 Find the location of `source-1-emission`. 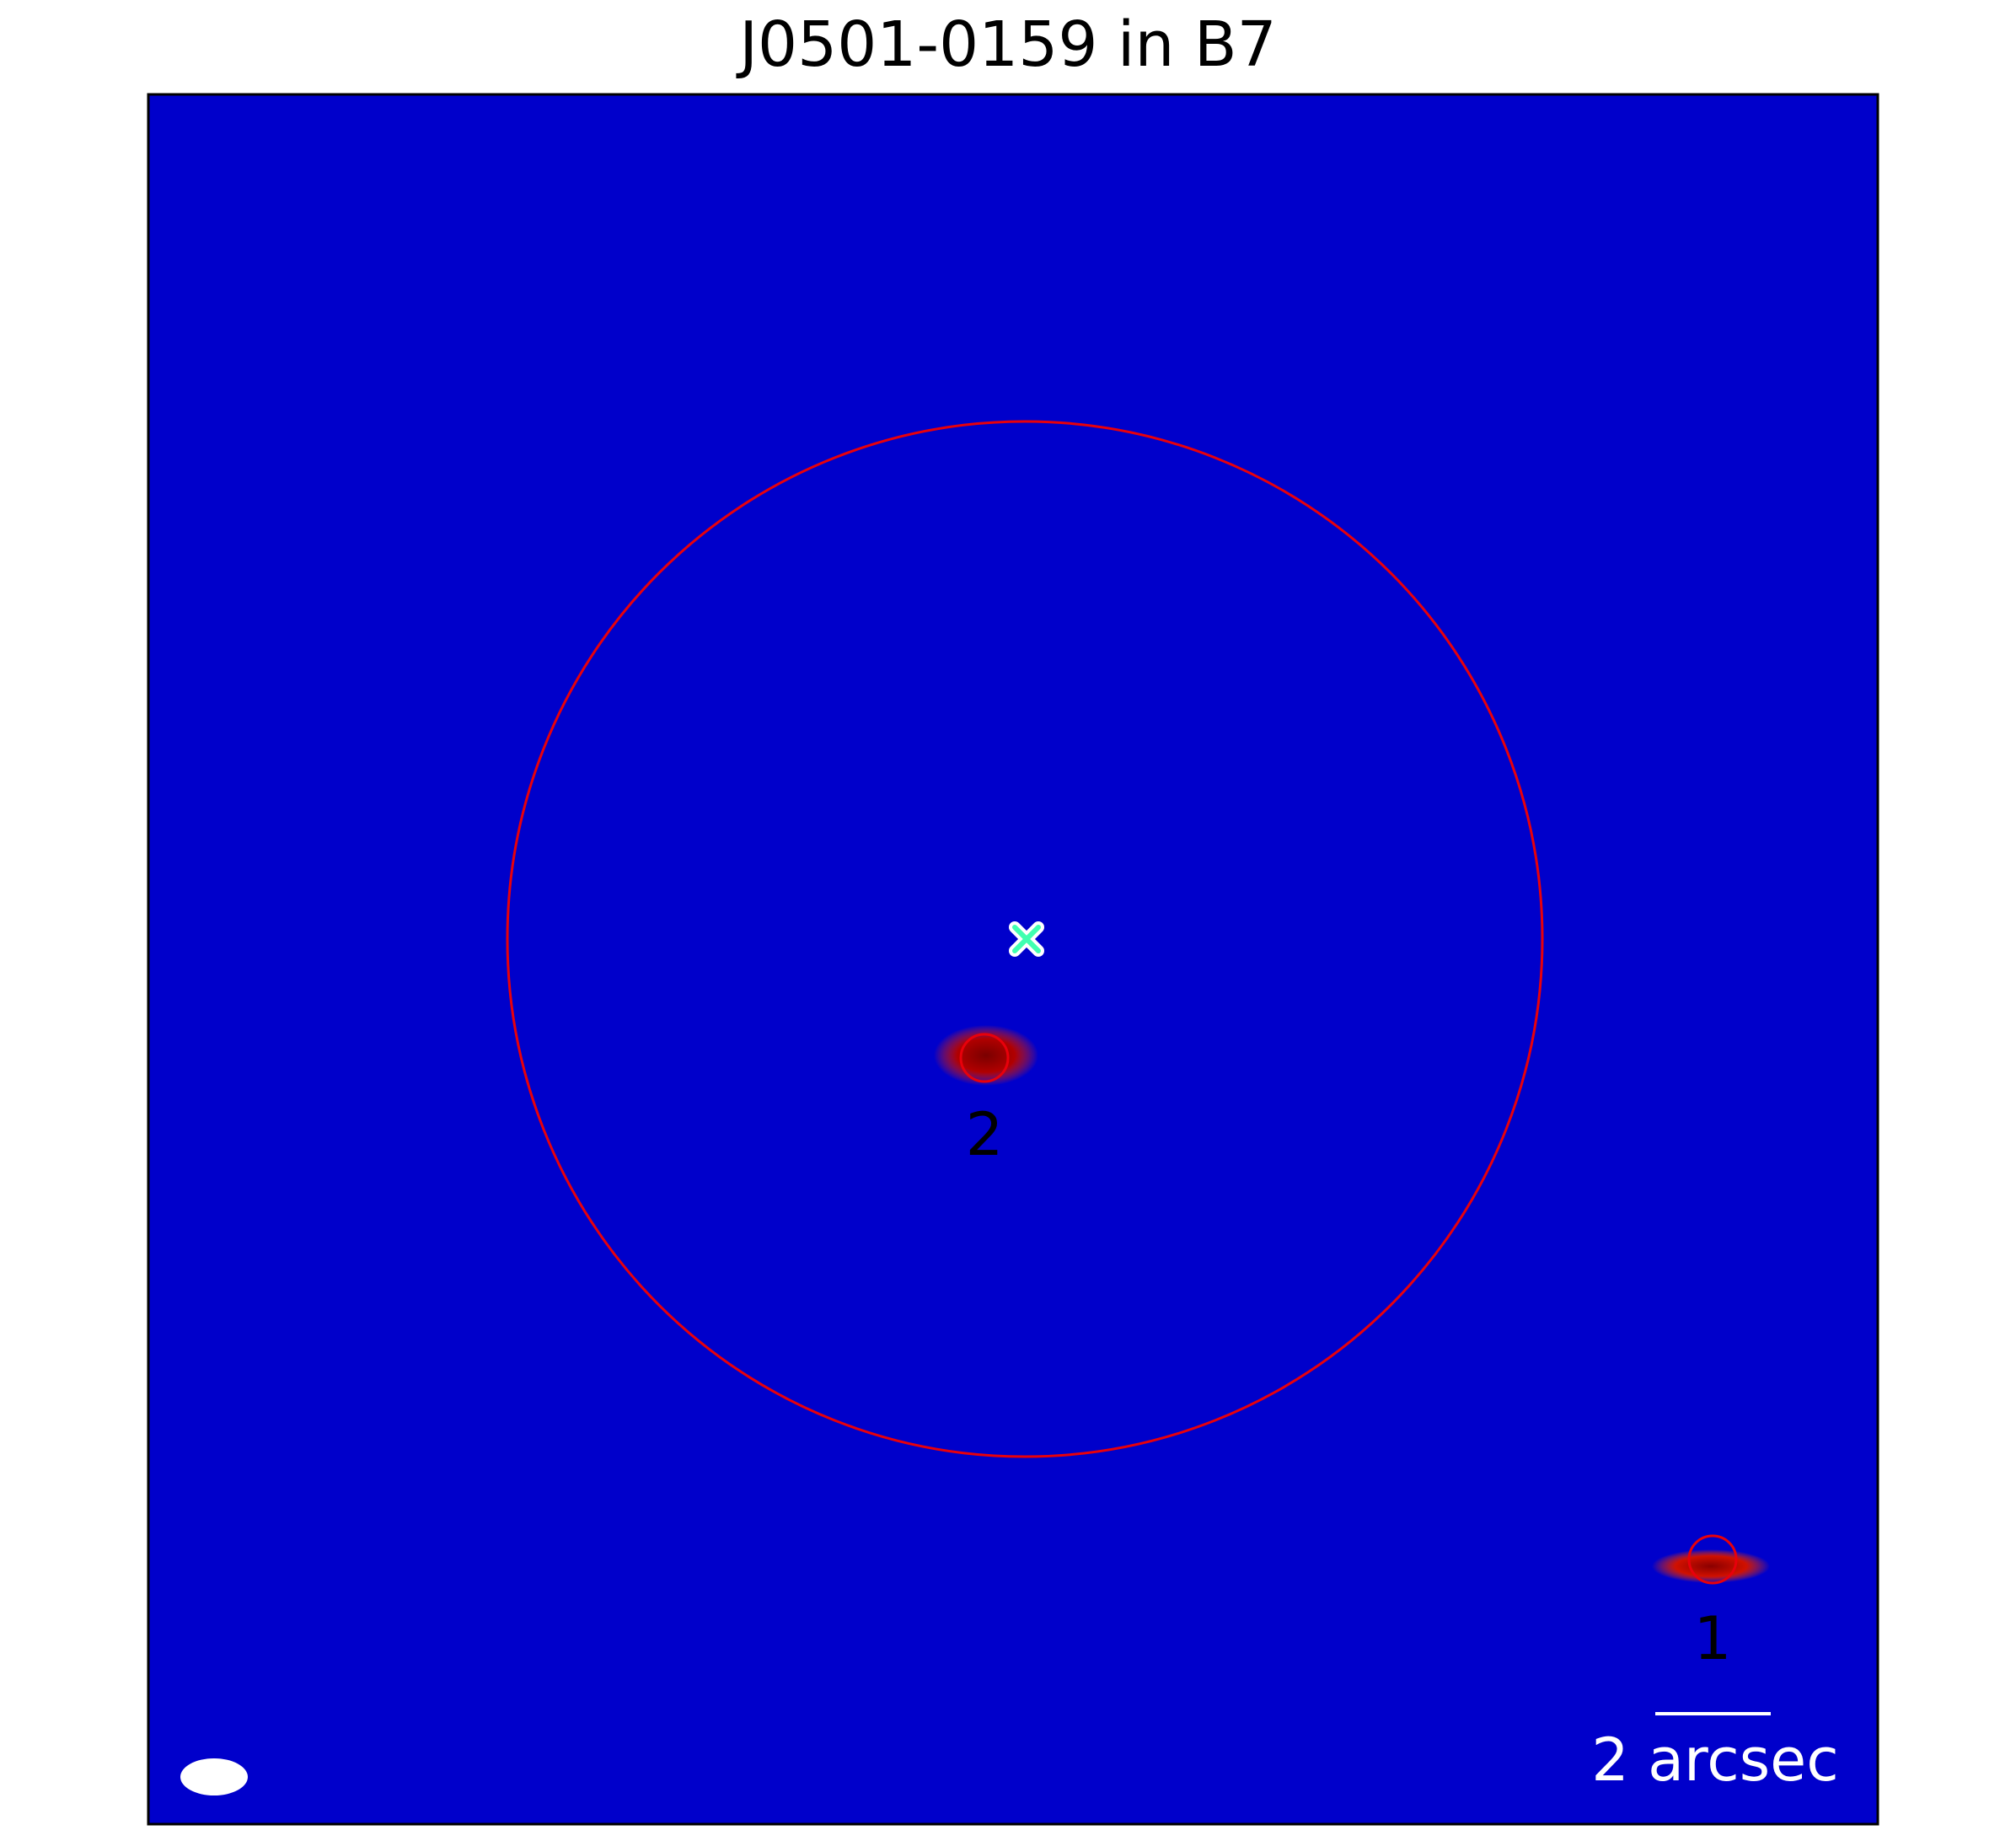

source-1-emission is located at coordinates (1711, 1566).